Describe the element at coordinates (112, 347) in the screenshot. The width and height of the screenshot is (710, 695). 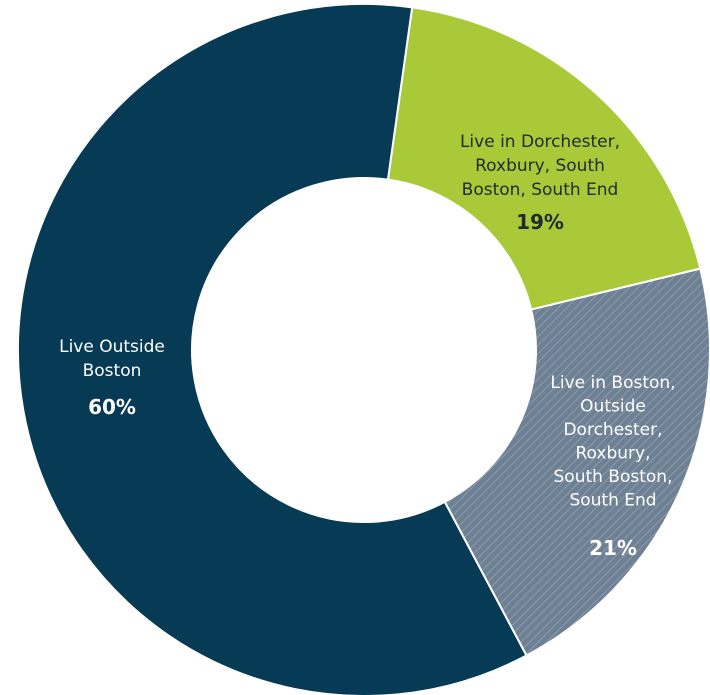
I see `slice-3-label-line: Live Outside` at that location.